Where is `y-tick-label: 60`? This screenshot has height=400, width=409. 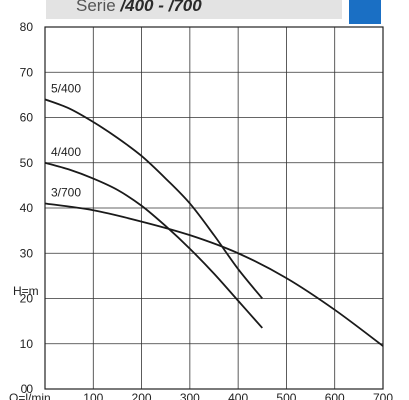
y-tick-label: 60 is located at coordinates (27, 118).